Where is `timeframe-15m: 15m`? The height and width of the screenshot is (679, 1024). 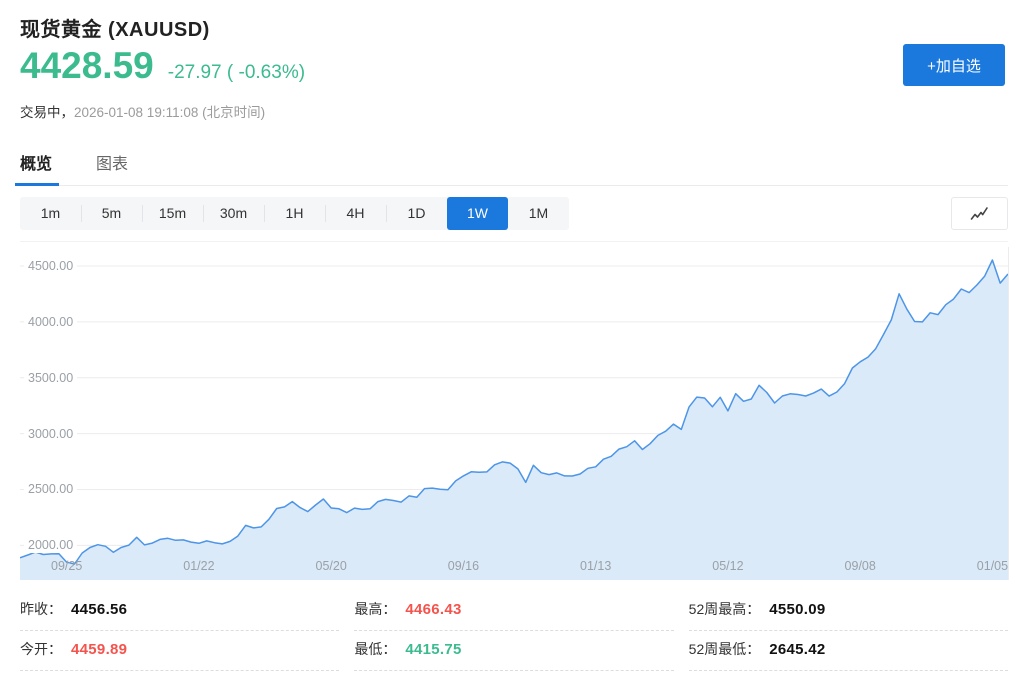
timeframe-15m: 15m is located at coordinates (172, 213).